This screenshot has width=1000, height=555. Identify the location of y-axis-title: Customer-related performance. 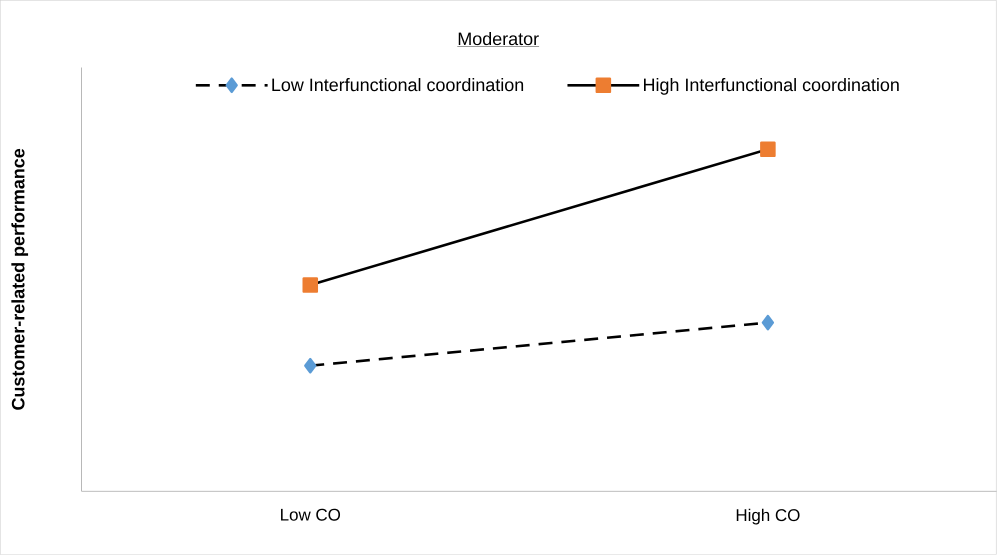
(19, 279).